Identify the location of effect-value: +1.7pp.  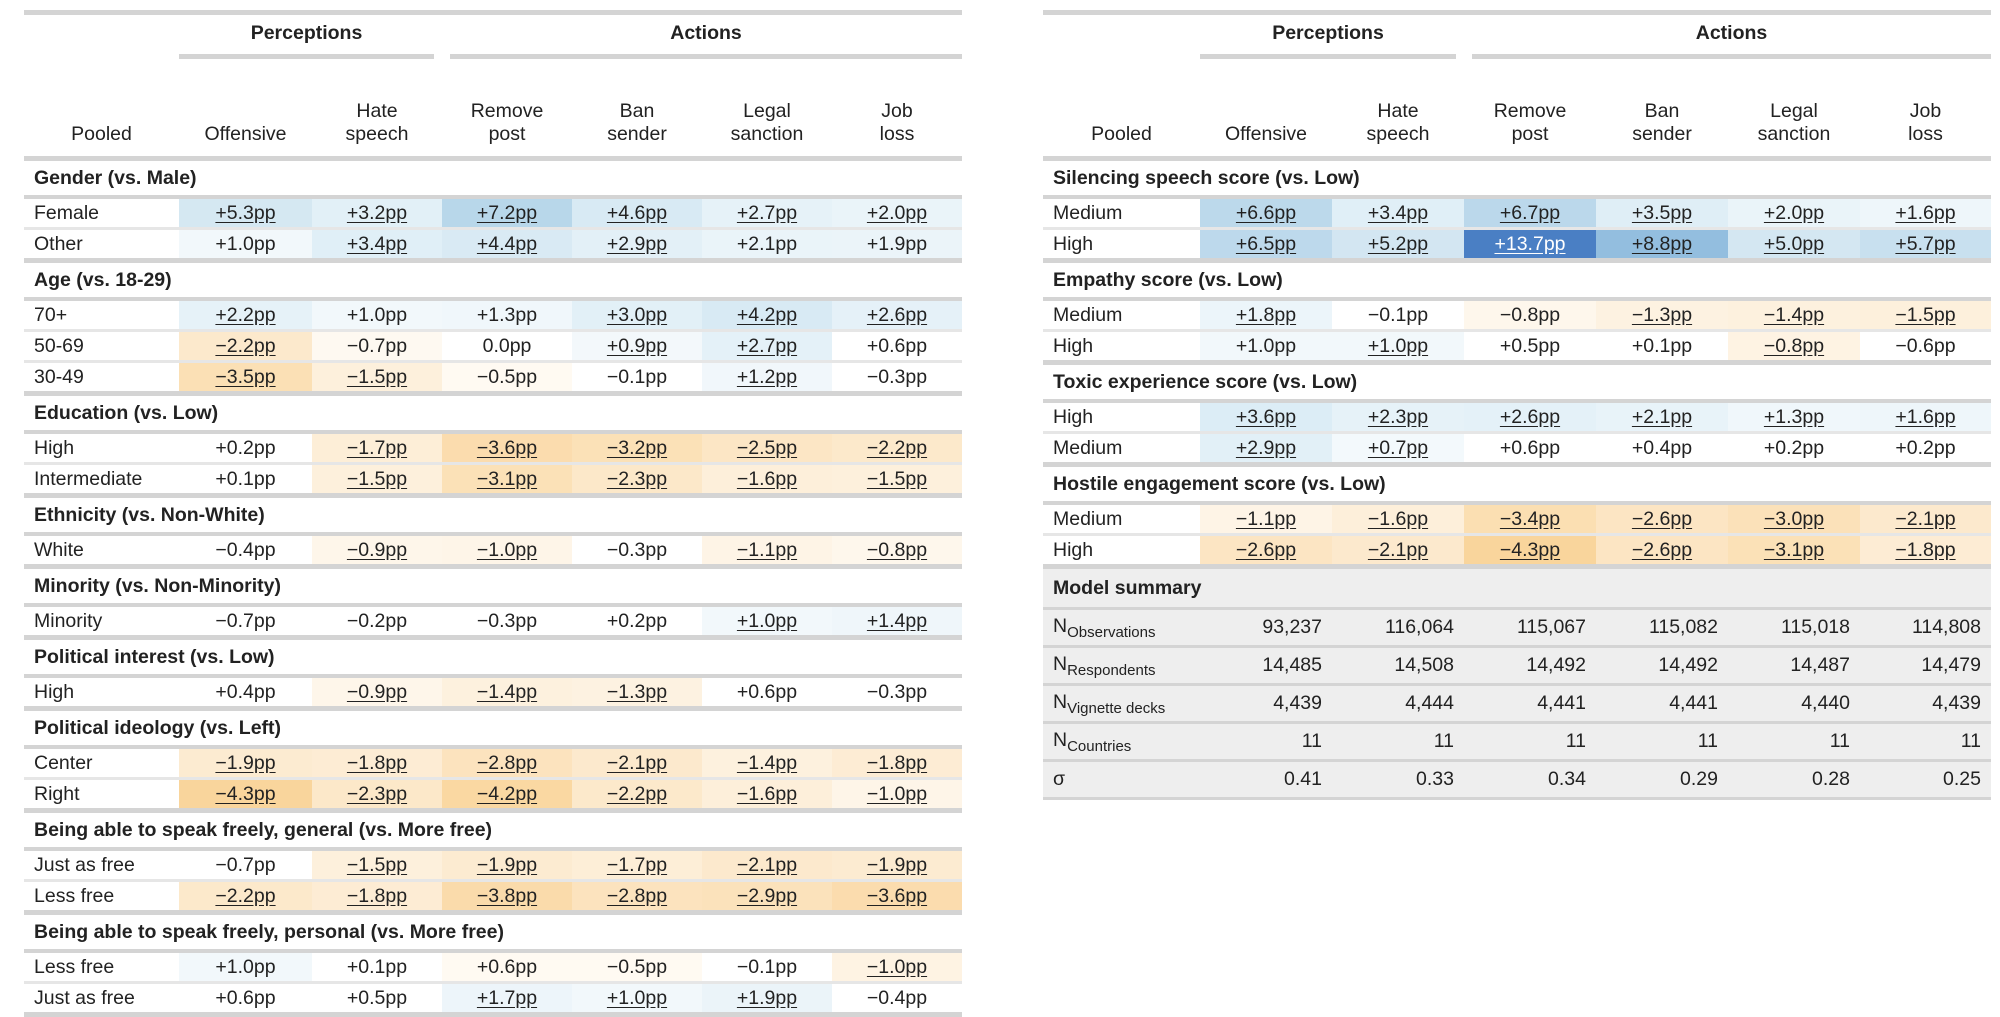
(507, 997).